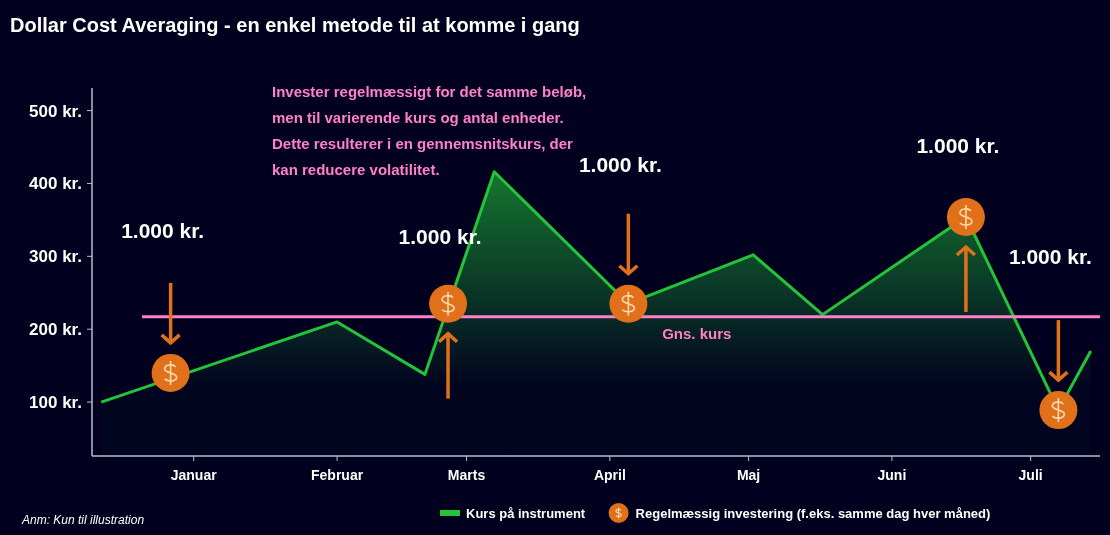  I want to click on x-tick-label: Juni, so click(892, 475).